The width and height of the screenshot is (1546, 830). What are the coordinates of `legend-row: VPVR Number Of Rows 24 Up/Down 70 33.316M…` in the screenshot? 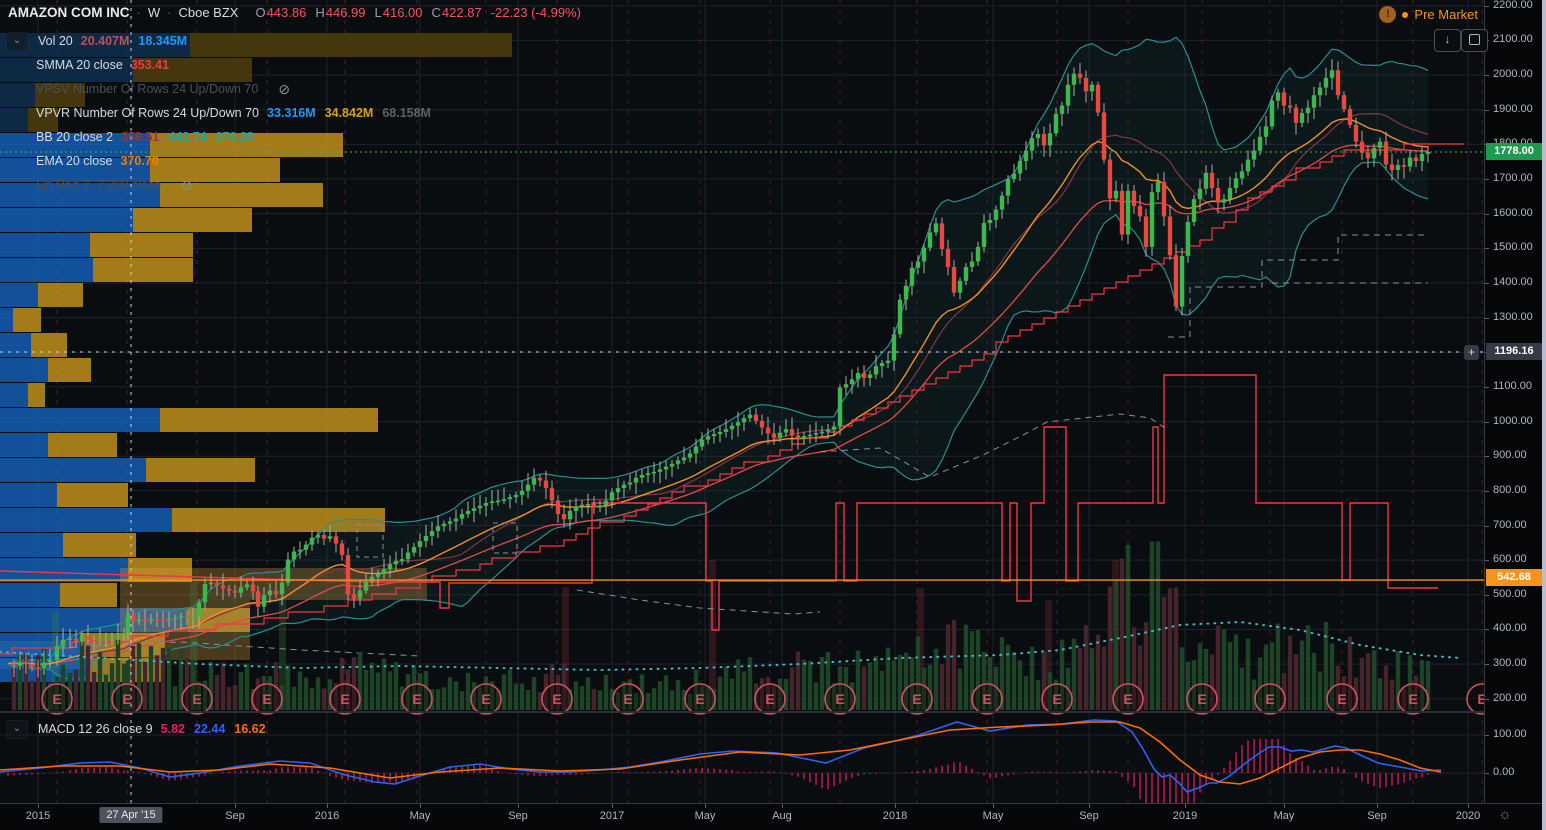 It's located at (218, 113).